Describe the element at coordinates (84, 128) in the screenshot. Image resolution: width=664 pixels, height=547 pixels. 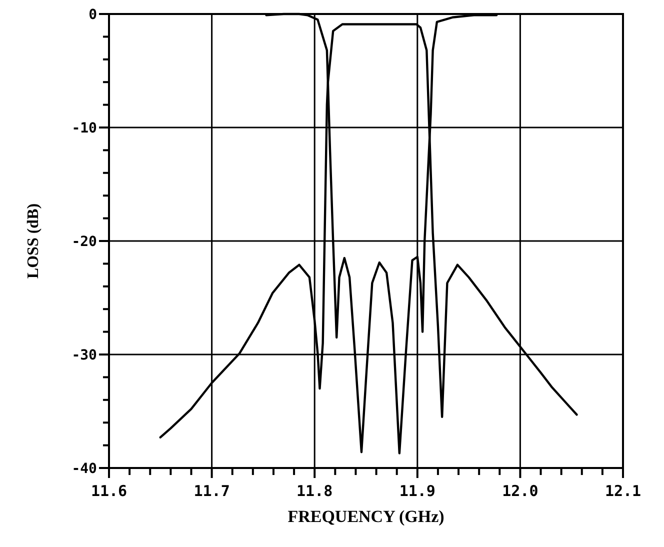
I see `y-tick-label: -10` at that location.